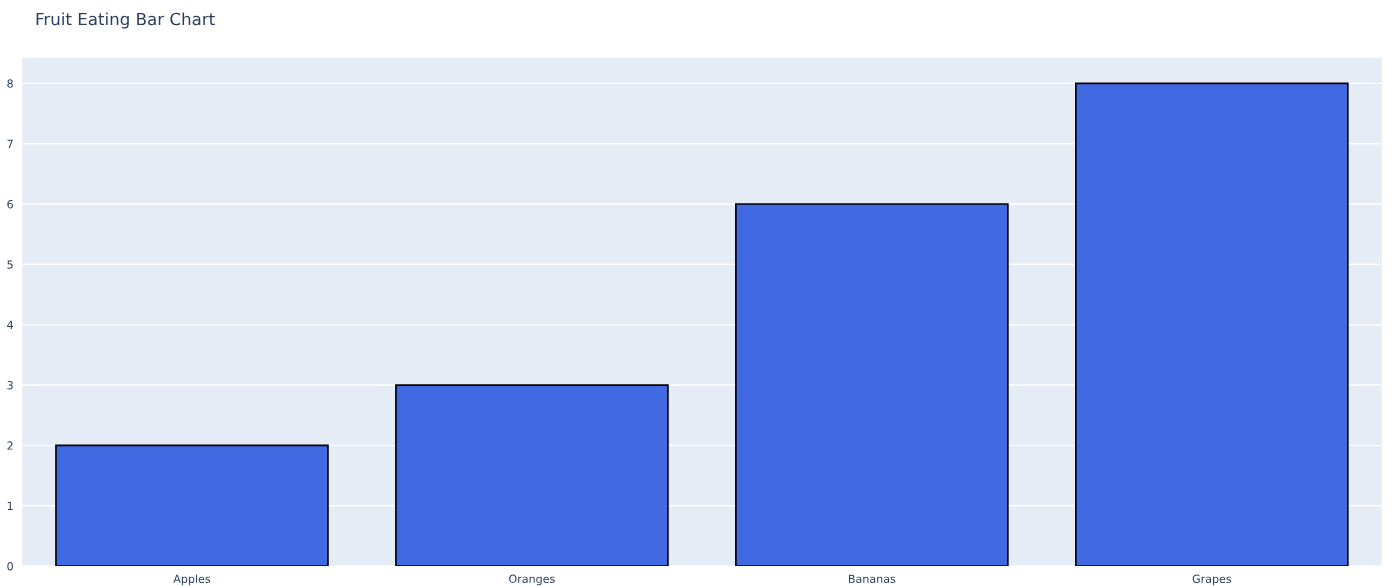 The height and width of the screenshot is (586, 1400). What do you see at coordinates (10, 445) in the screenshot?
I see `y-tick-label: 2` at bounding box center [10, 445].